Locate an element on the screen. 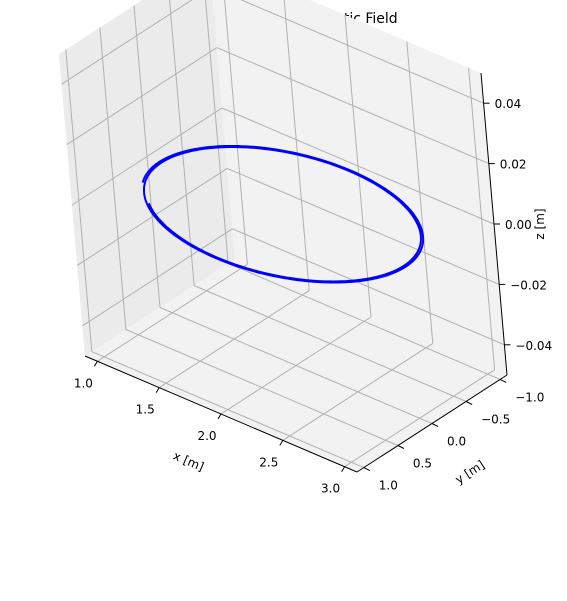 The width and height of the screenshot is (567, 601). x-axis-label: x [m] is located at coordinates (188, 461).